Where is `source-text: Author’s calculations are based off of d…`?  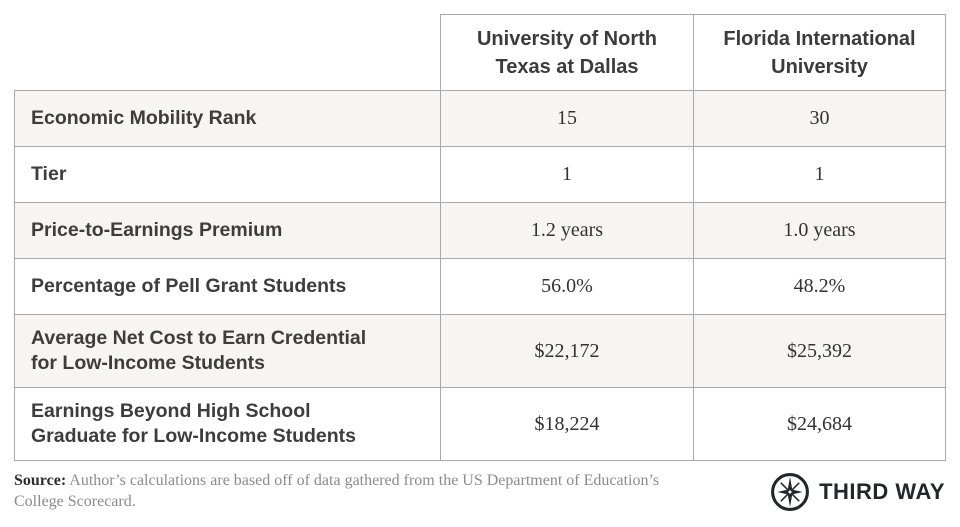
source-text: Author’s calculations are based off of d… is located at coordinates (337, 491).